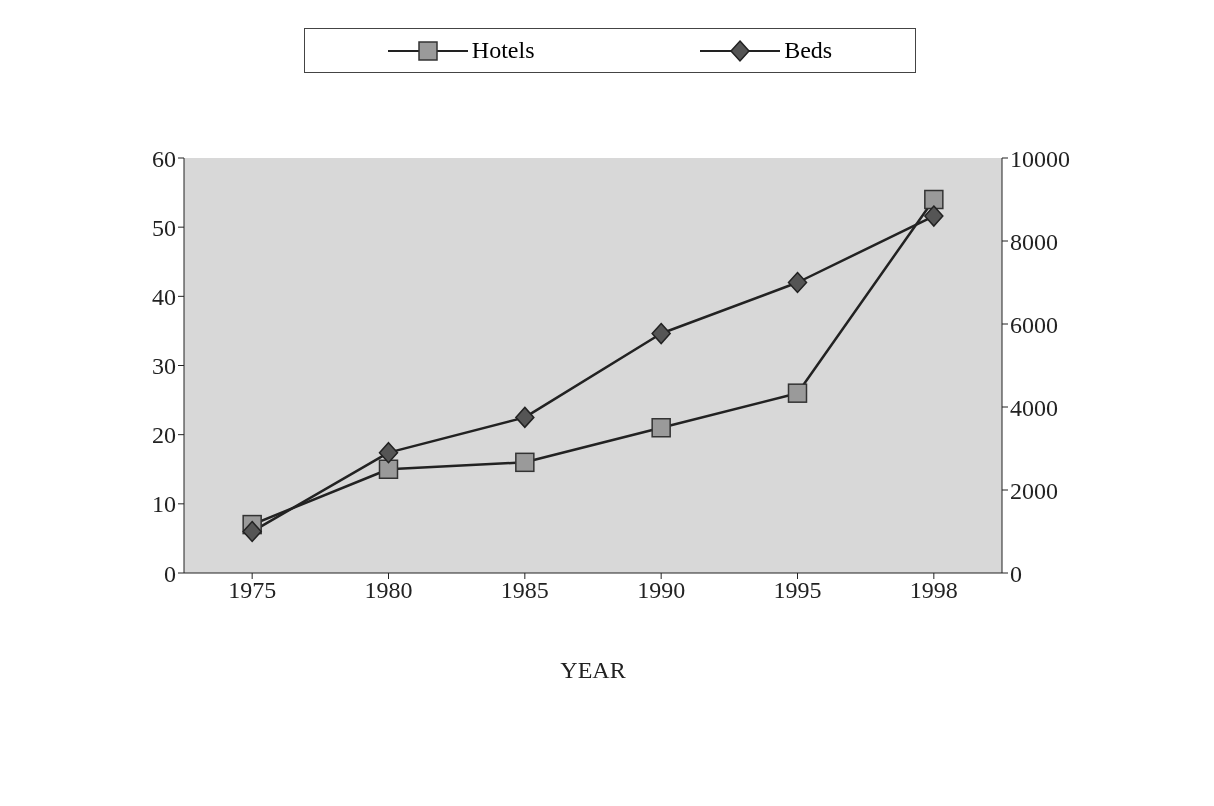 The height and width of the screenshot is (806, 1214). I want to click on x-tick-label: 1995, so click(797, 590).